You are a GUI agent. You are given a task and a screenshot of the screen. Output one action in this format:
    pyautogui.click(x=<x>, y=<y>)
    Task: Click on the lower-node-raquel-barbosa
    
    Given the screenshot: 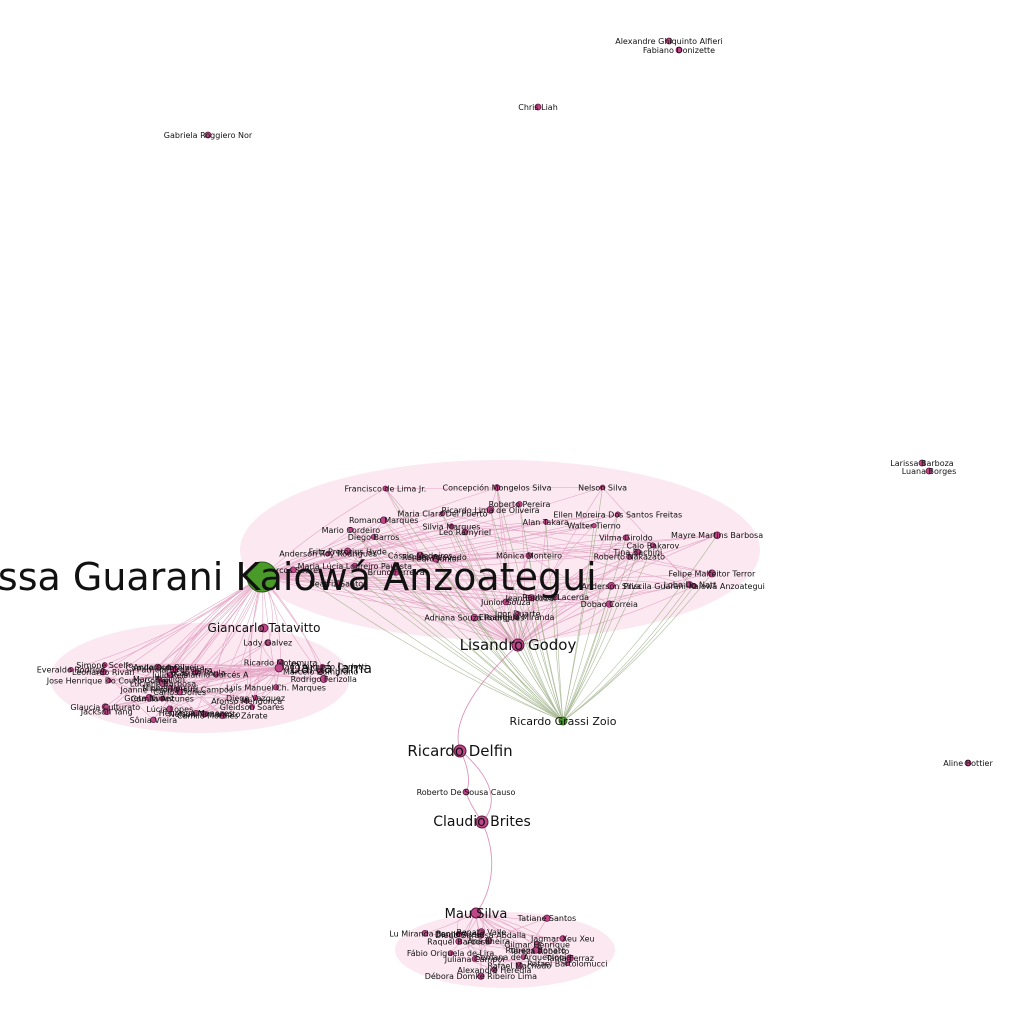 What is the action you would take?
    pyautogui.click(x=458, y=941)
    